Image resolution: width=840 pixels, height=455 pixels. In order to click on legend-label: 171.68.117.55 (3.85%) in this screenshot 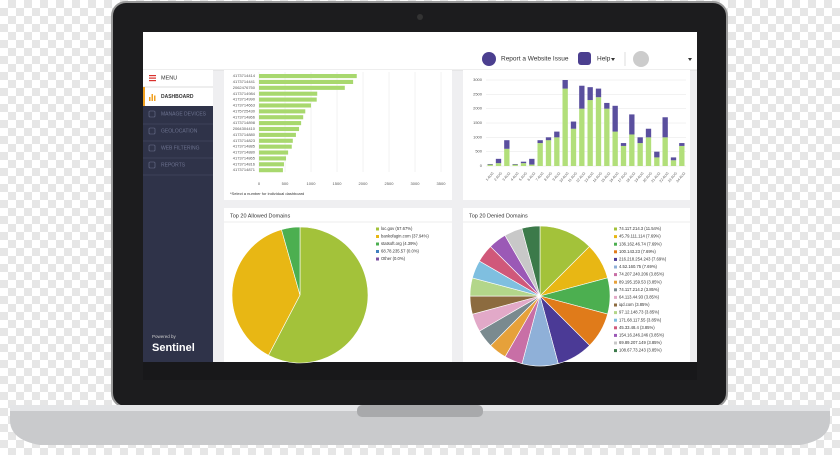, I will do `click(640, 319)`.